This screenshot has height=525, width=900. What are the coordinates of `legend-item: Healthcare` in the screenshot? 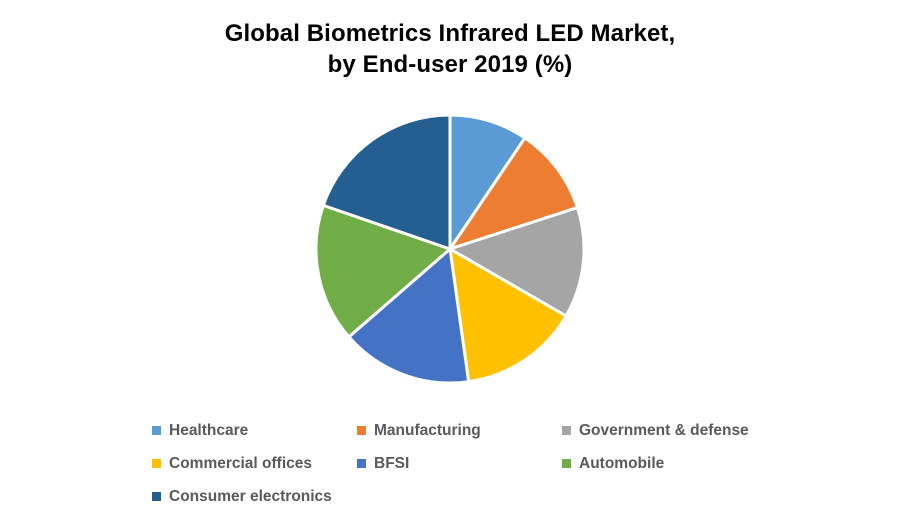 It's located at (254, 430).